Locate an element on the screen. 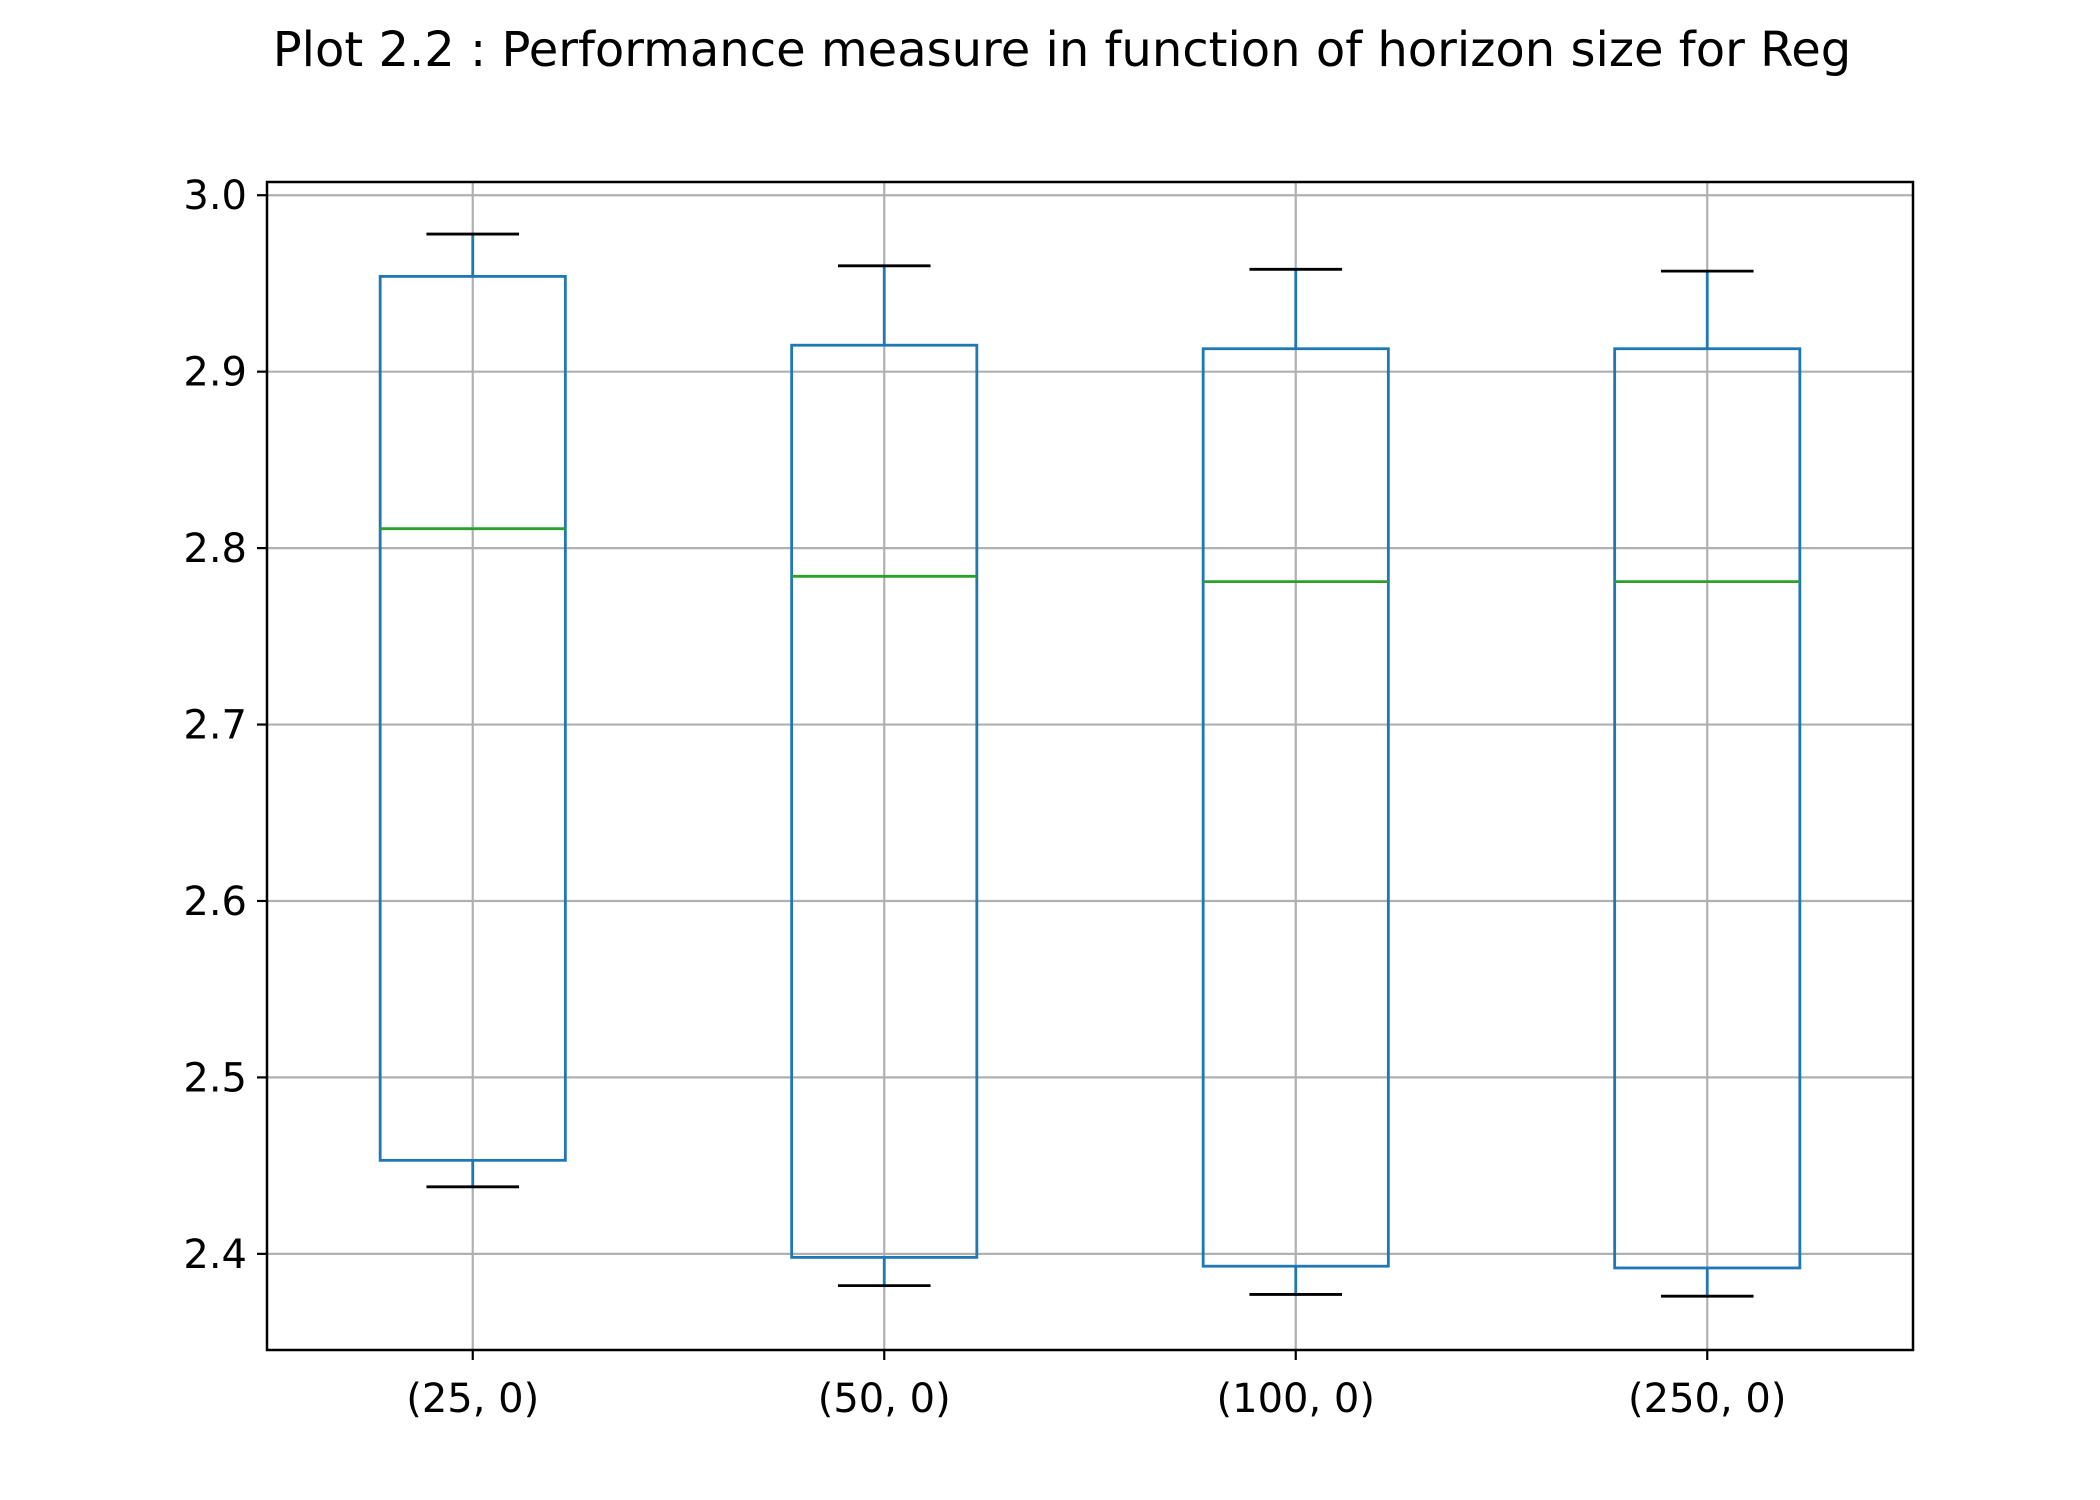  y-tick-label: 2.4 is located at coordinates (215, 1255).